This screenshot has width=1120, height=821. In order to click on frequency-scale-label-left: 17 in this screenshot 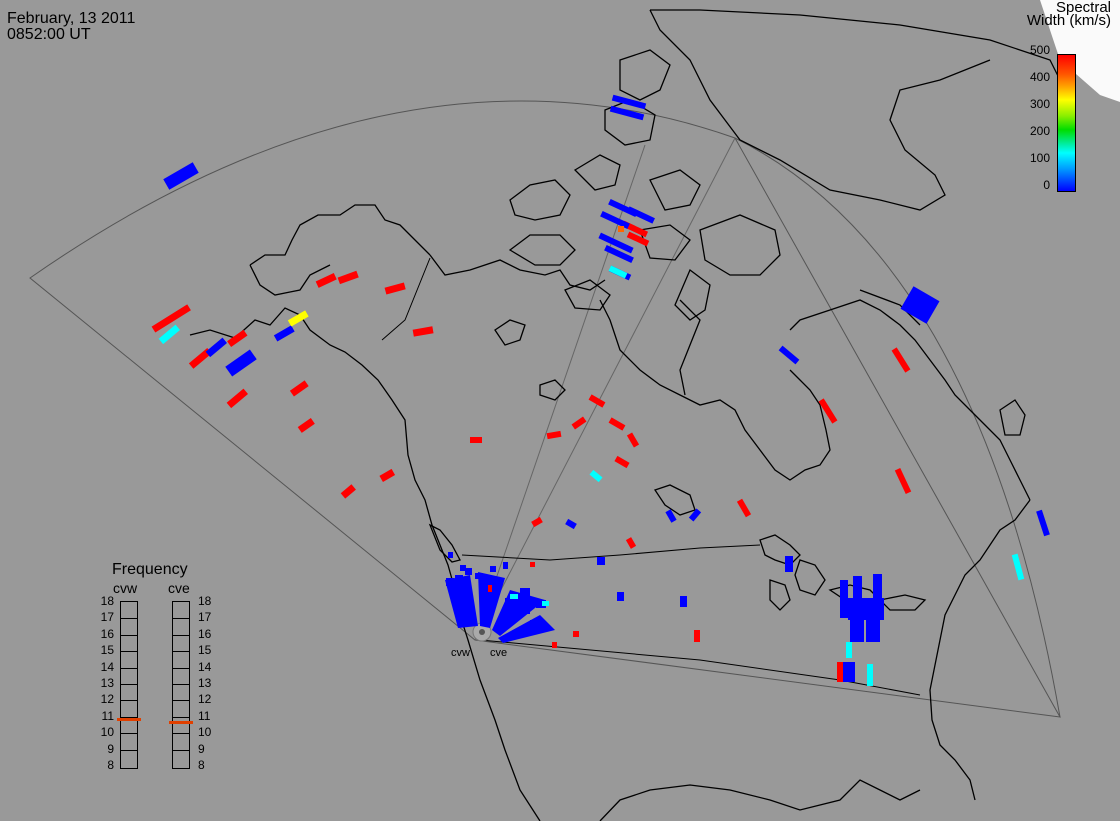, I will do `click(107, 617)`.